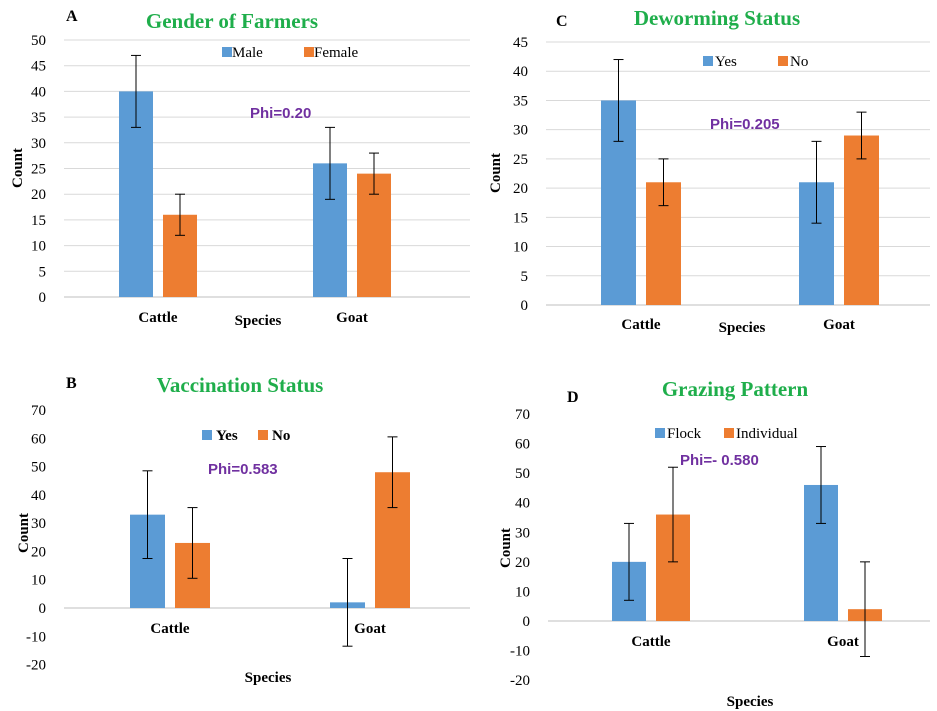  I want to click on panel-label: B, so click(71, 383).